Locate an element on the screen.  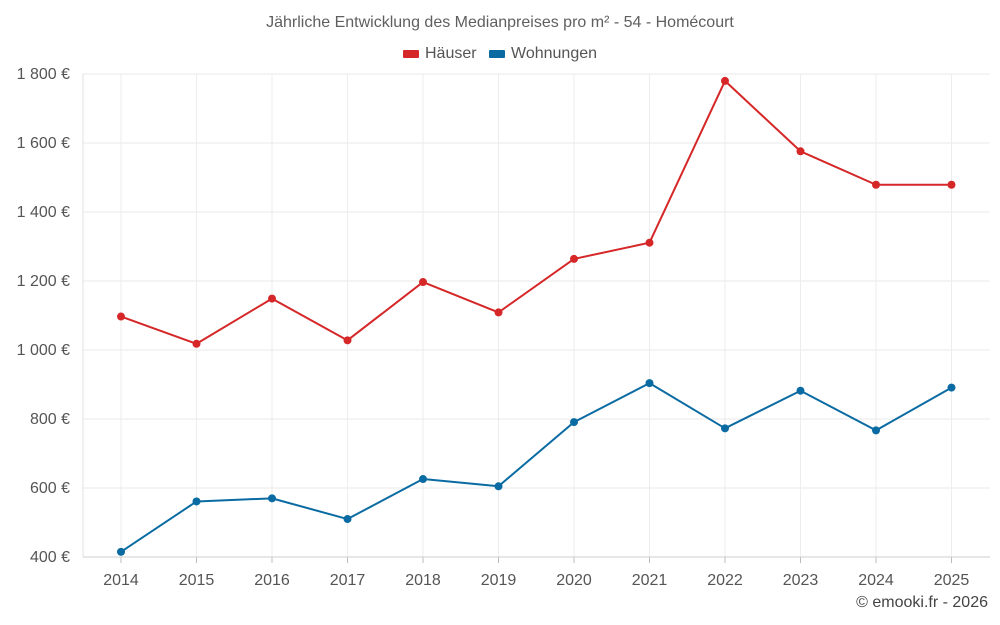
legend-swatch-wohnungen is located at coordinates (497, 54).